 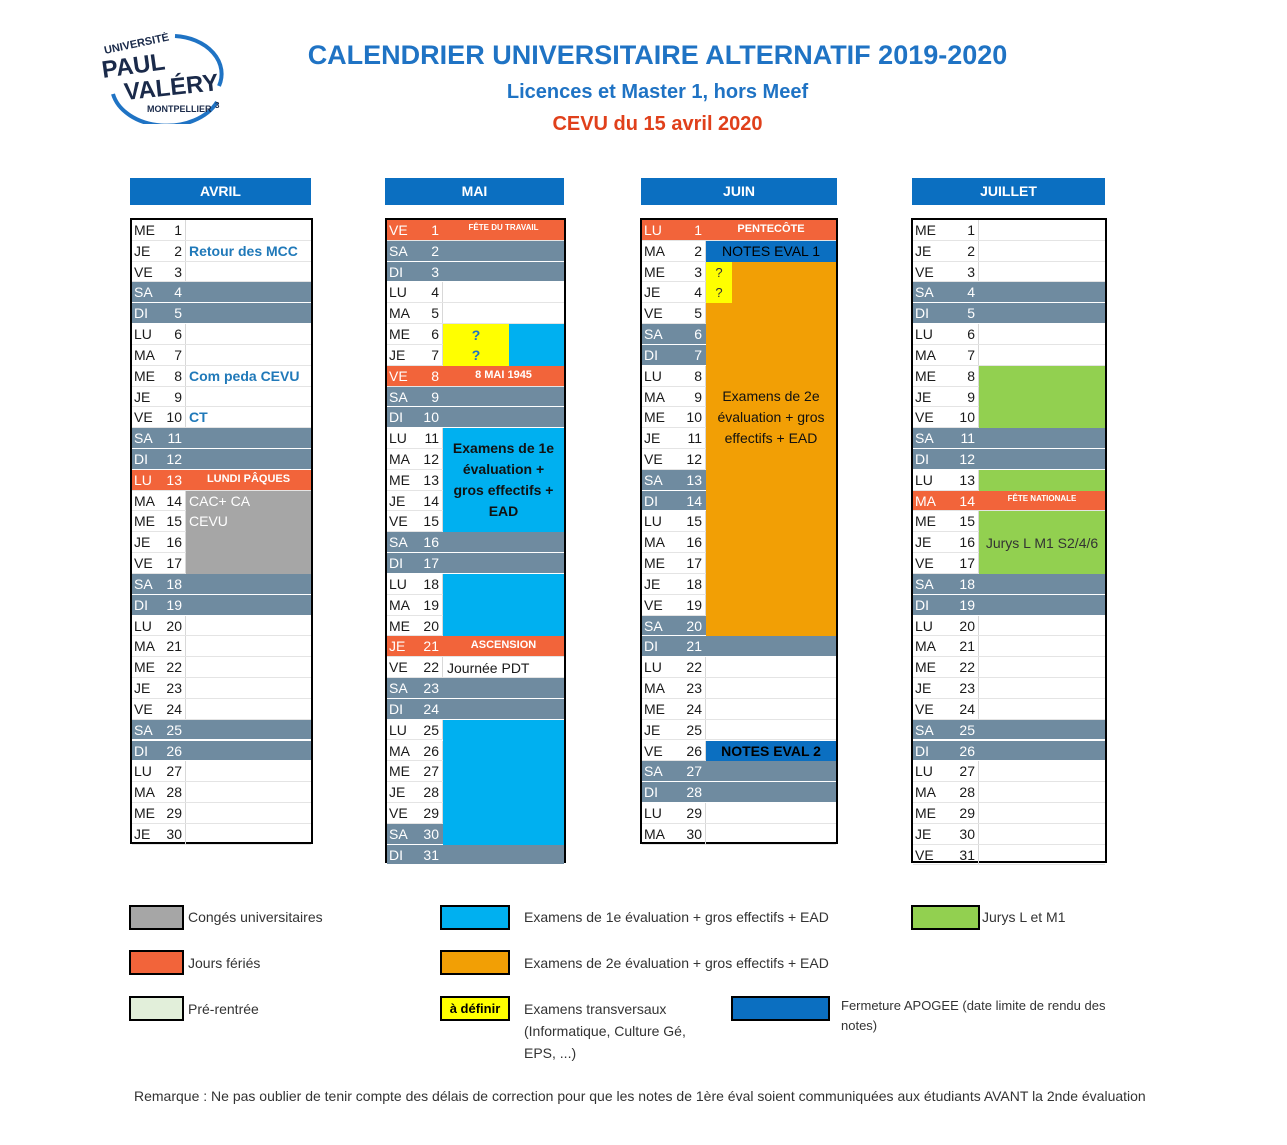 I want to click on day-cell: VE 3, so click(x=946, y=271).